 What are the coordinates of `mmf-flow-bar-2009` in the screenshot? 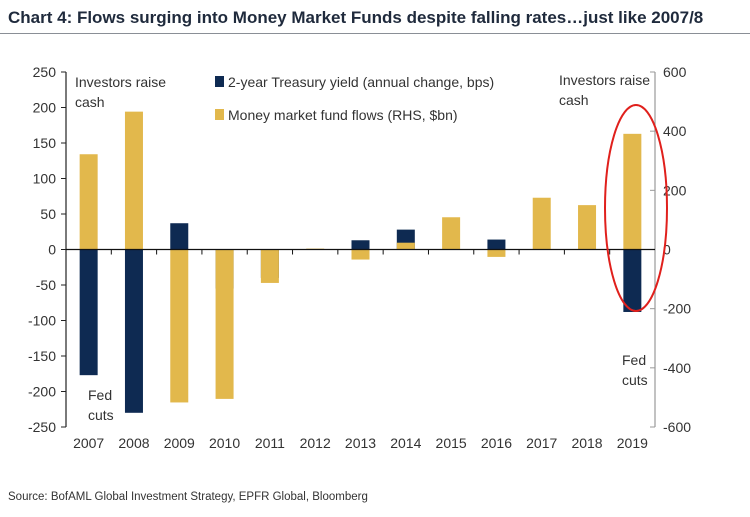 It's located at (179, 326).